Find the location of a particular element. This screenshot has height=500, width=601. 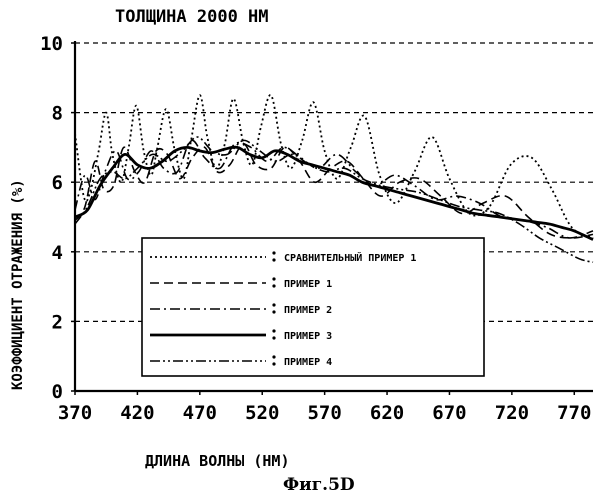

y-axis-label: КОЭФФИЦИЕНТ ОТРАЖЕНИЯ (%) is located at coordinates (18, 284).